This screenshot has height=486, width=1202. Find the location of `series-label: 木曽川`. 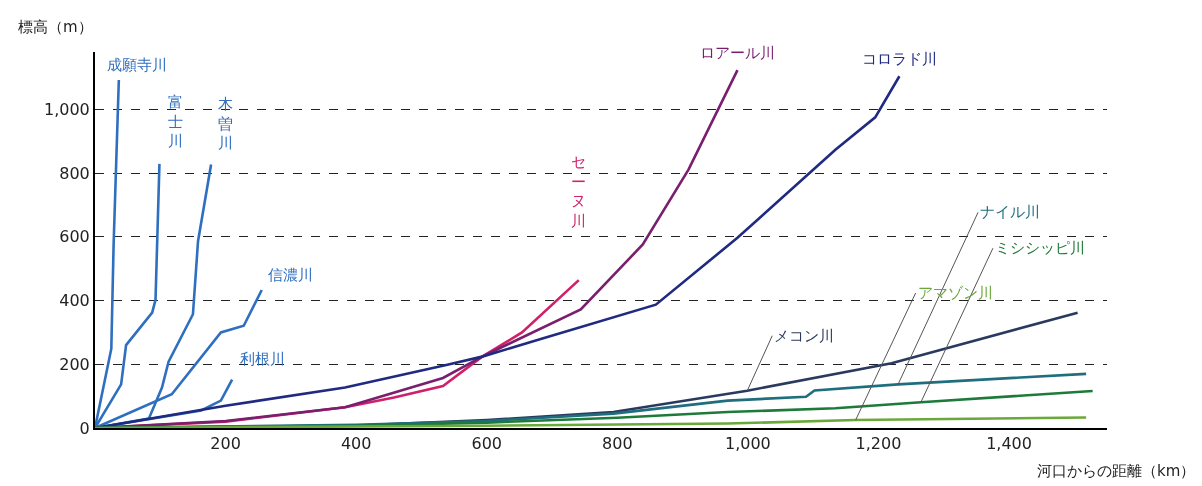

series-label: 木曽川 is located at coordinates (225, 123).